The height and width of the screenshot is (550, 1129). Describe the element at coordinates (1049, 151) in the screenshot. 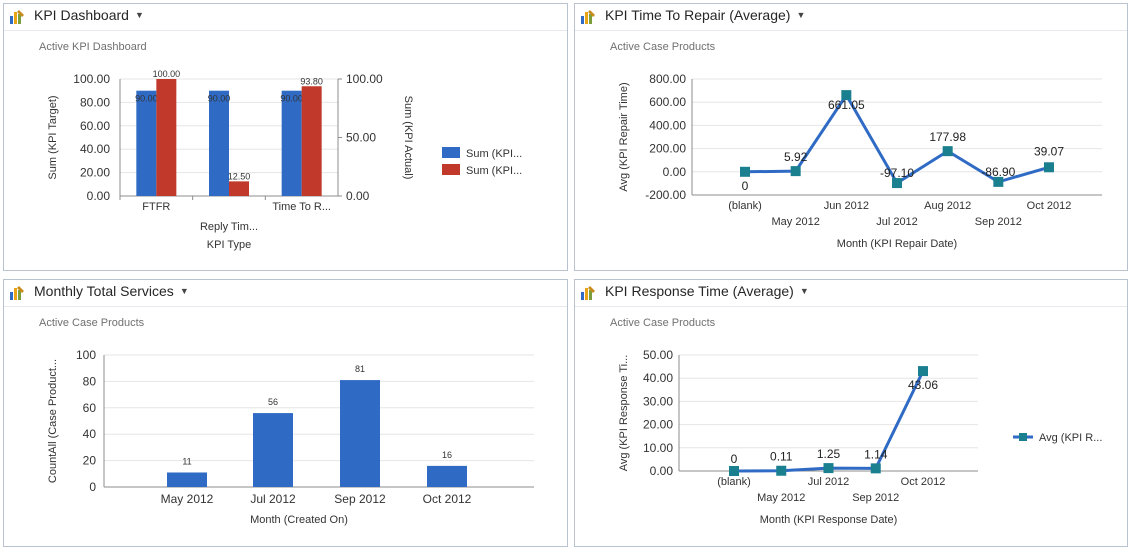

I see `data-label: 39.07` at that location.